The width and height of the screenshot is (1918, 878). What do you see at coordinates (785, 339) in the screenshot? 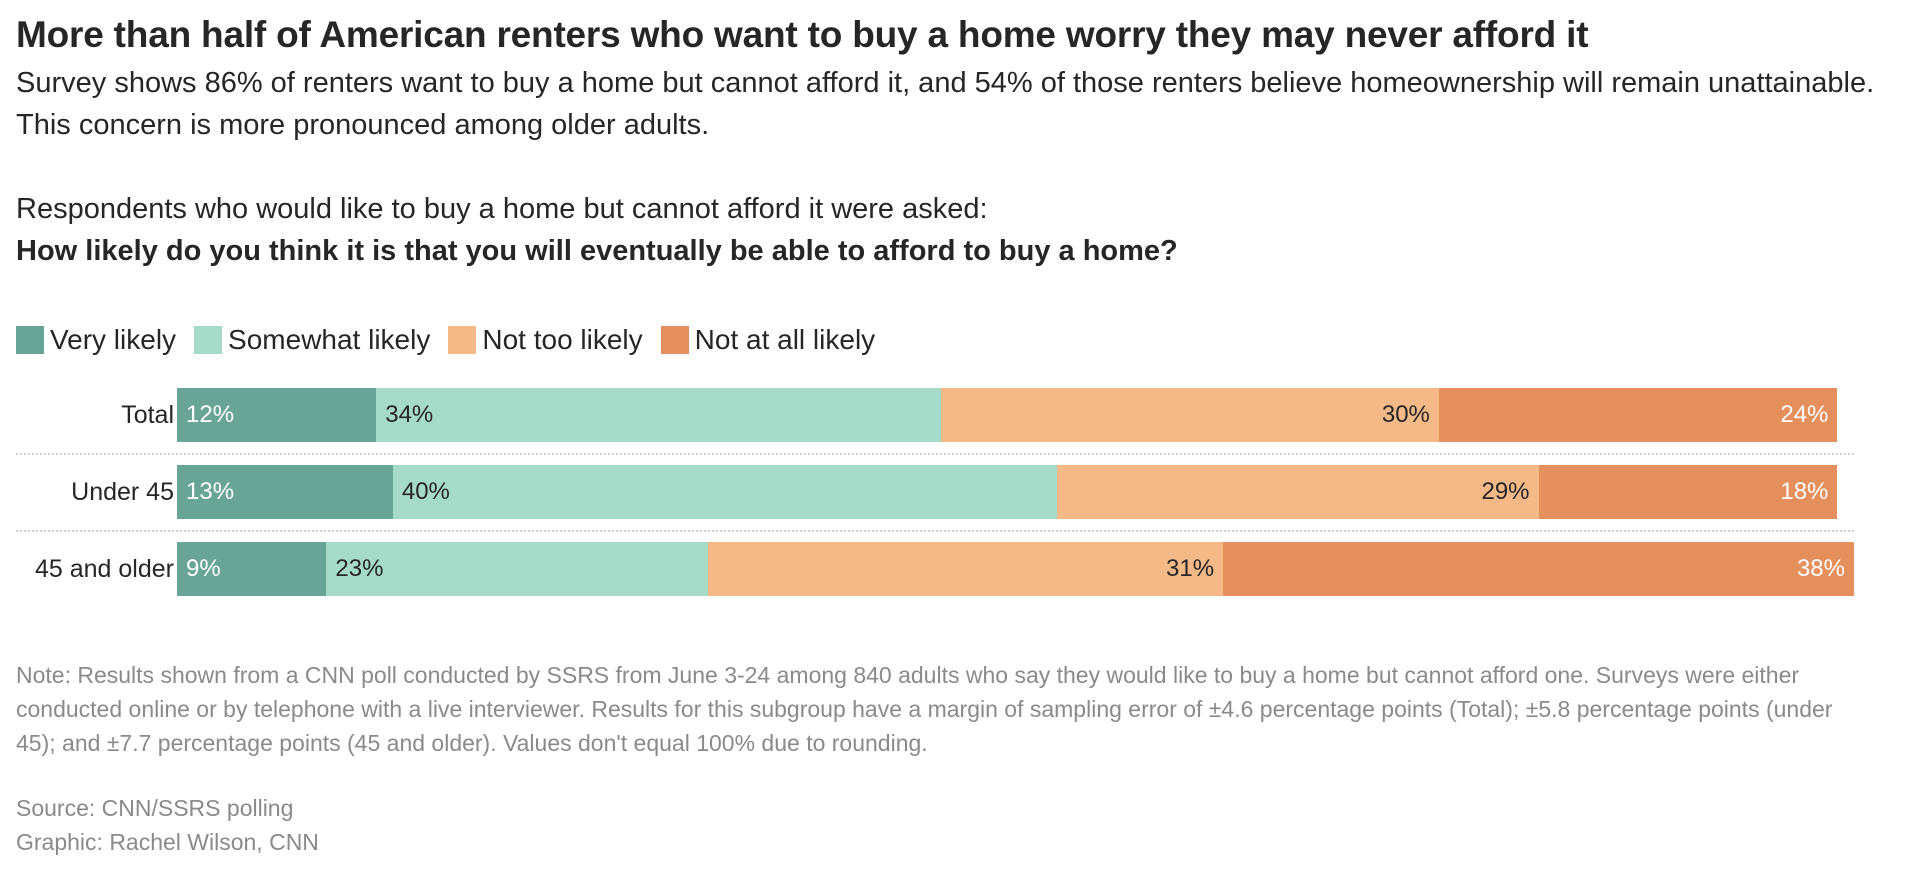
I see `legend-label-not-at-all-likely: Not at all likely` at bounding box center [785, 339].